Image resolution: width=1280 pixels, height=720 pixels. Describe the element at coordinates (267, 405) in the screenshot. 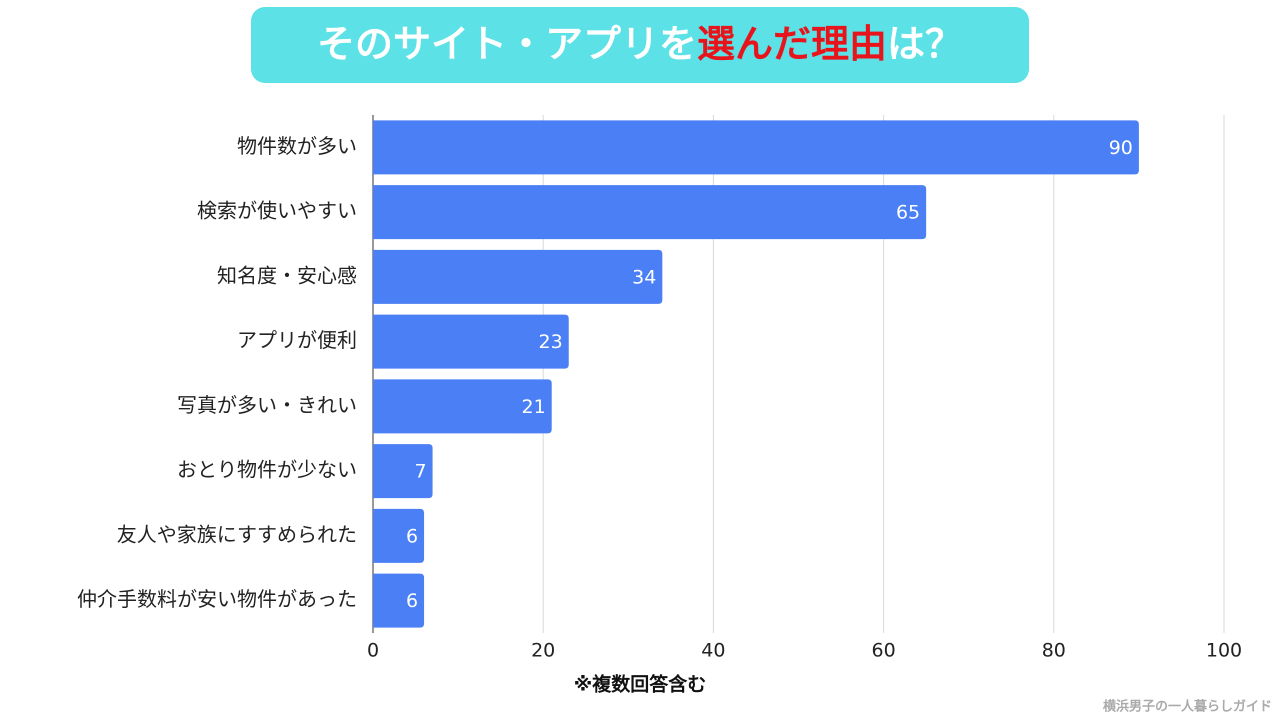

I see `y-tick-label: 写真が多い・きれい` at that location.